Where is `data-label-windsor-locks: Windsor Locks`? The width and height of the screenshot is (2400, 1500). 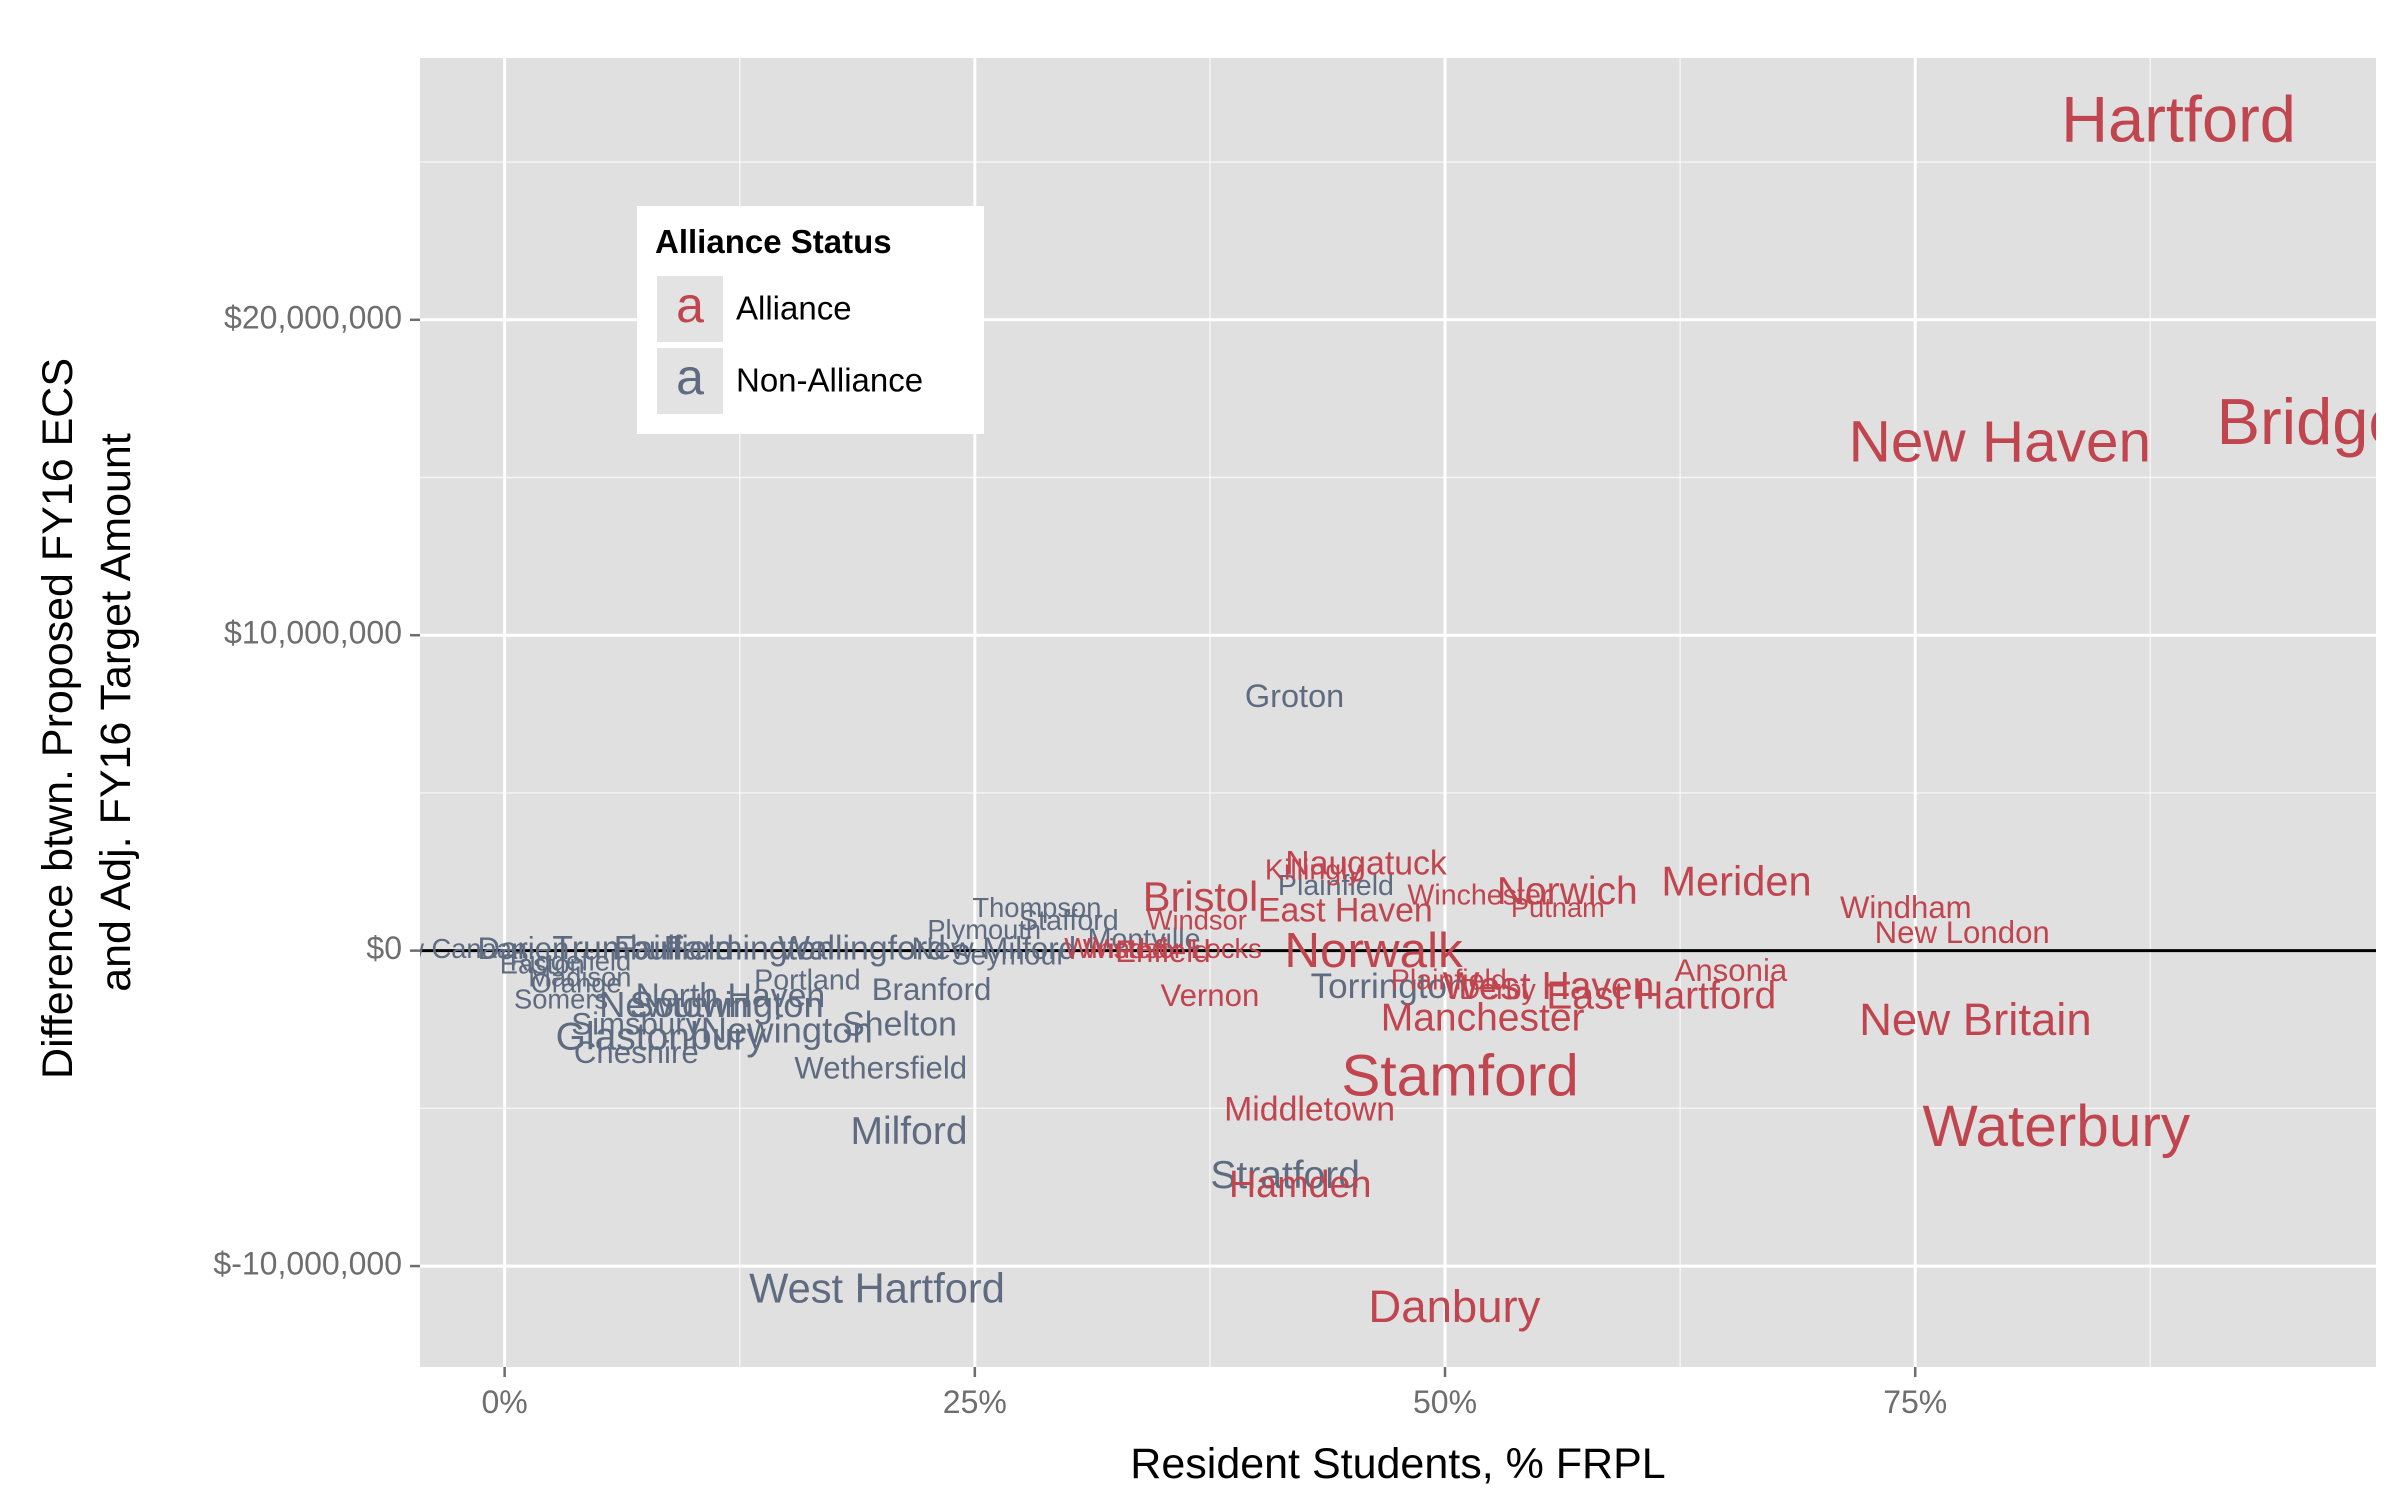 data-label-windsor-locks: Windsor Locks is located at coordinates (1172, 948).